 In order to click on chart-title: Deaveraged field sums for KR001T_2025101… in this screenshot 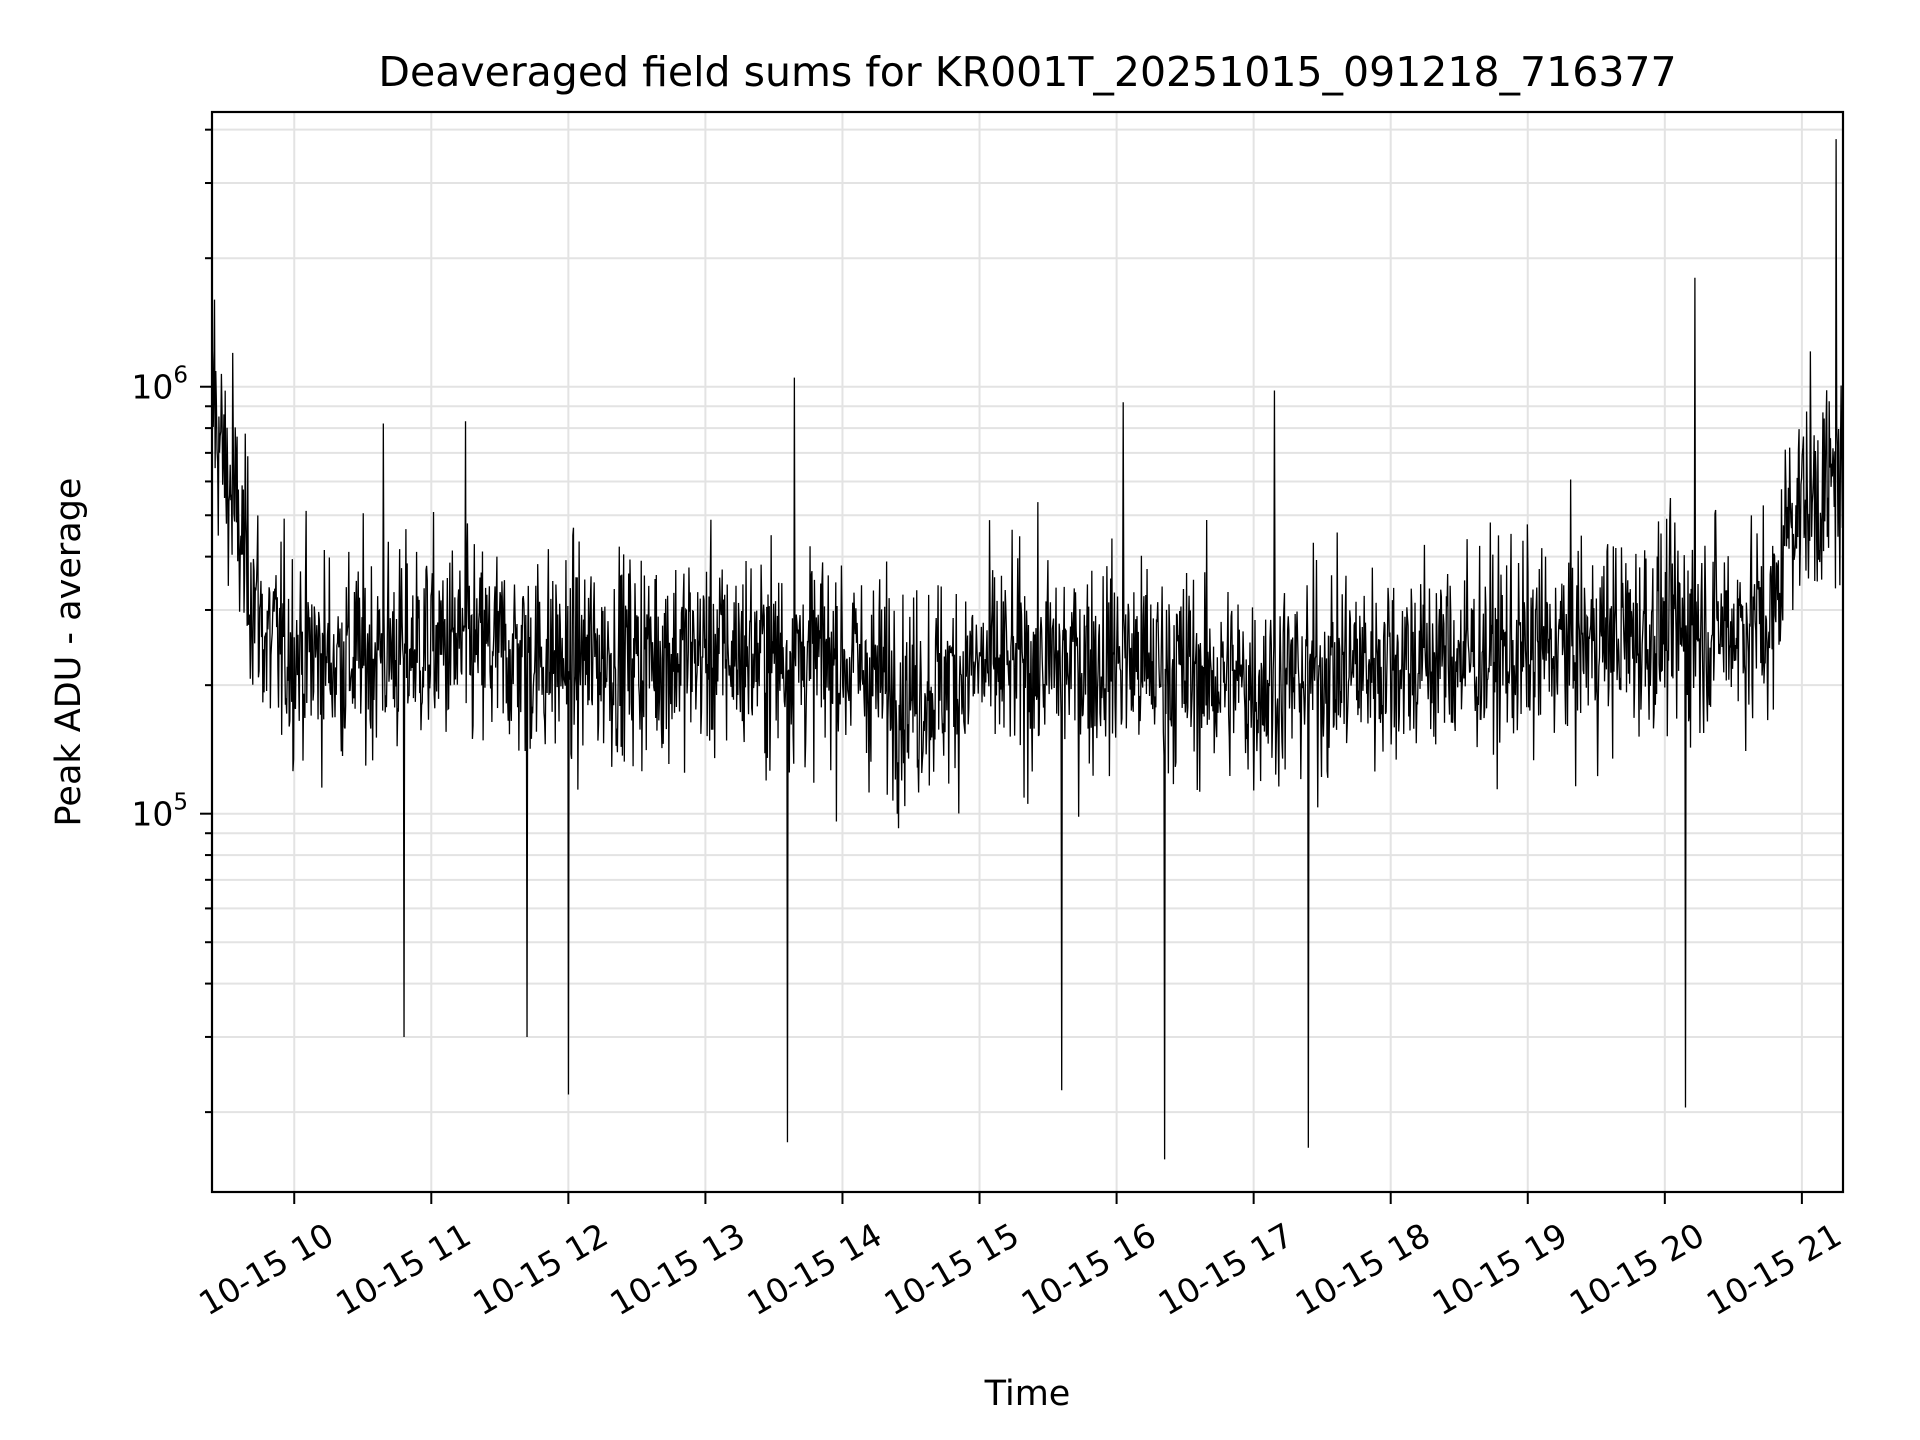, I will do `click(1027, 72)`.